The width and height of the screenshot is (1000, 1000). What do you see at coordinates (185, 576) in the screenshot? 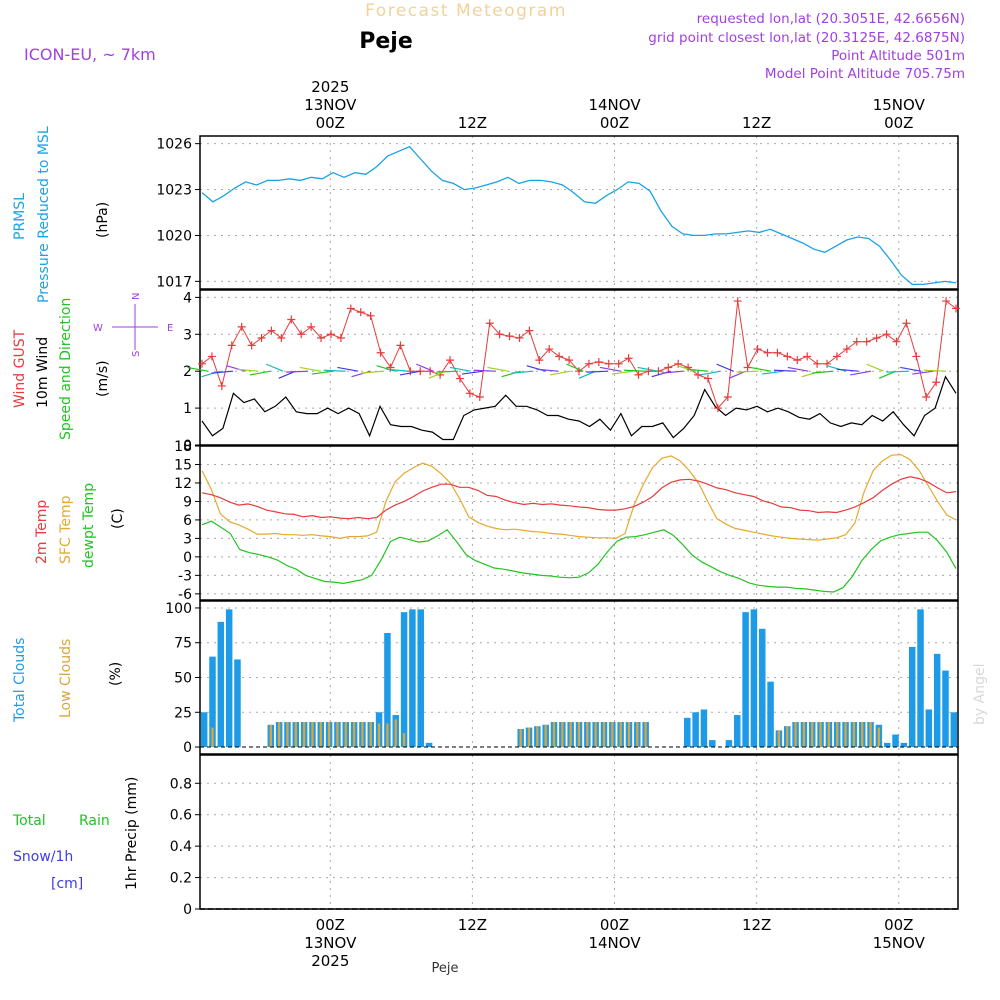
I see `y-tick-label: -3` at bounding box center [185, 576].